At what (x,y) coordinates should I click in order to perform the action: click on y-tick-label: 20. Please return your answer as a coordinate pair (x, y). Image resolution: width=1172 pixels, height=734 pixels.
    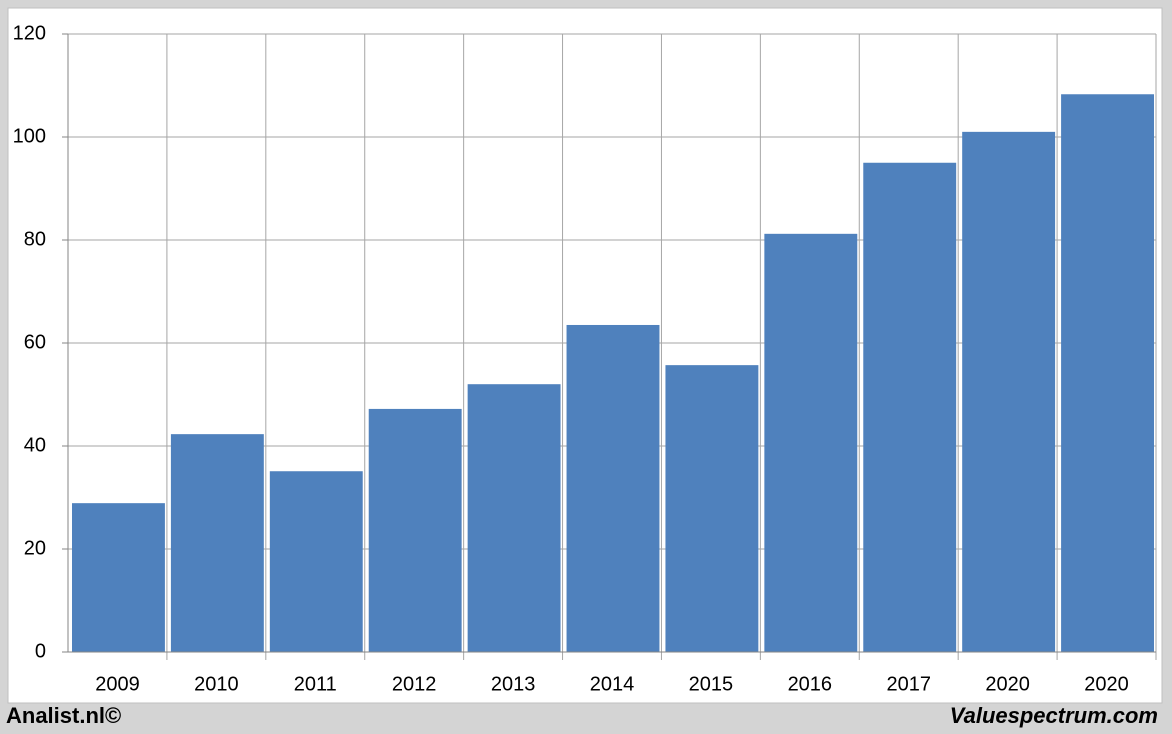
    Looking at the image, I should click on (35, 548).